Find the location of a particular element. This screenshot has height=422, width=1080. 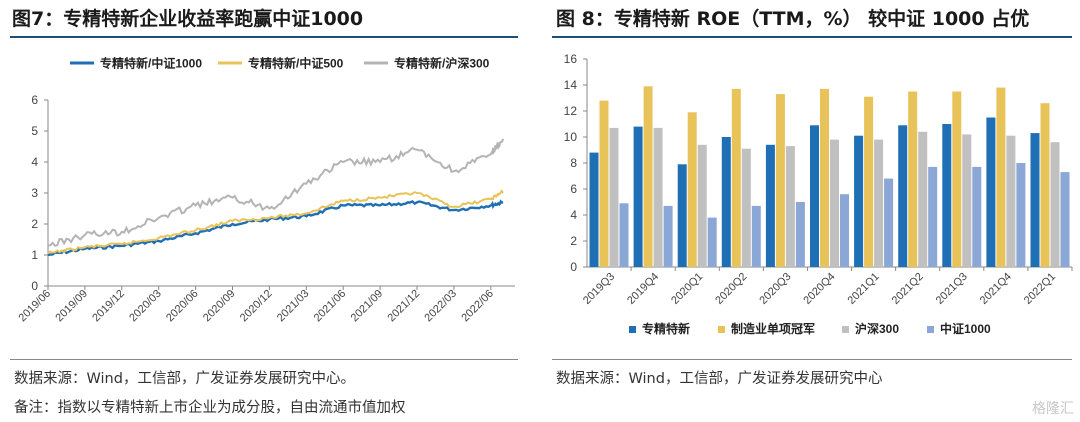

right-x-tick-label: 2021Q2 is located at coordinates (908, 289).